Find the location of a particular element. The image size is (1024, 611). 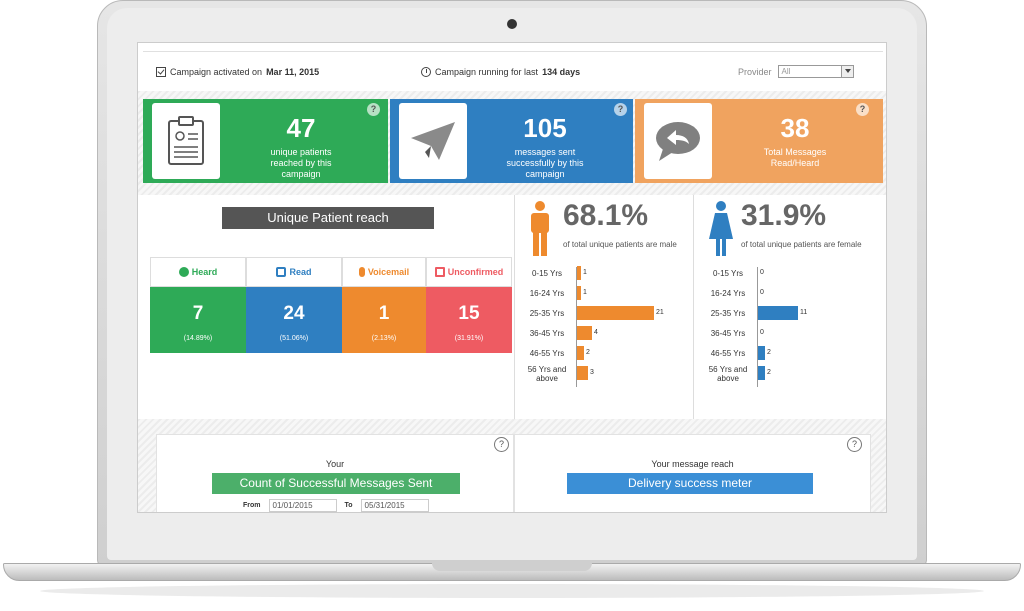

reply-bubble-icon is located at coordinates (678, 141).